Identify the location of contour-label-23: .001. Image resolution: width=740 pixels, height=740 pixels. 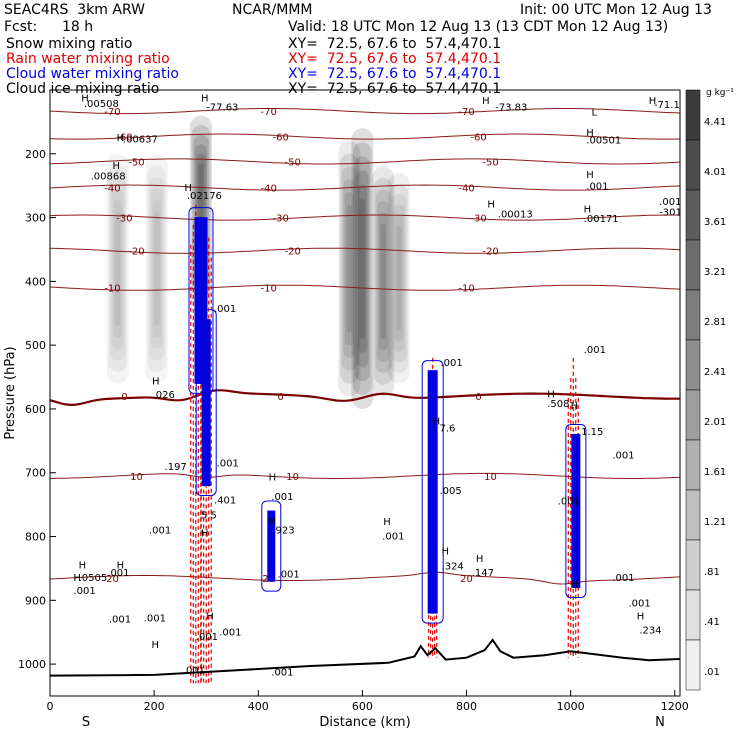
(451, 363).